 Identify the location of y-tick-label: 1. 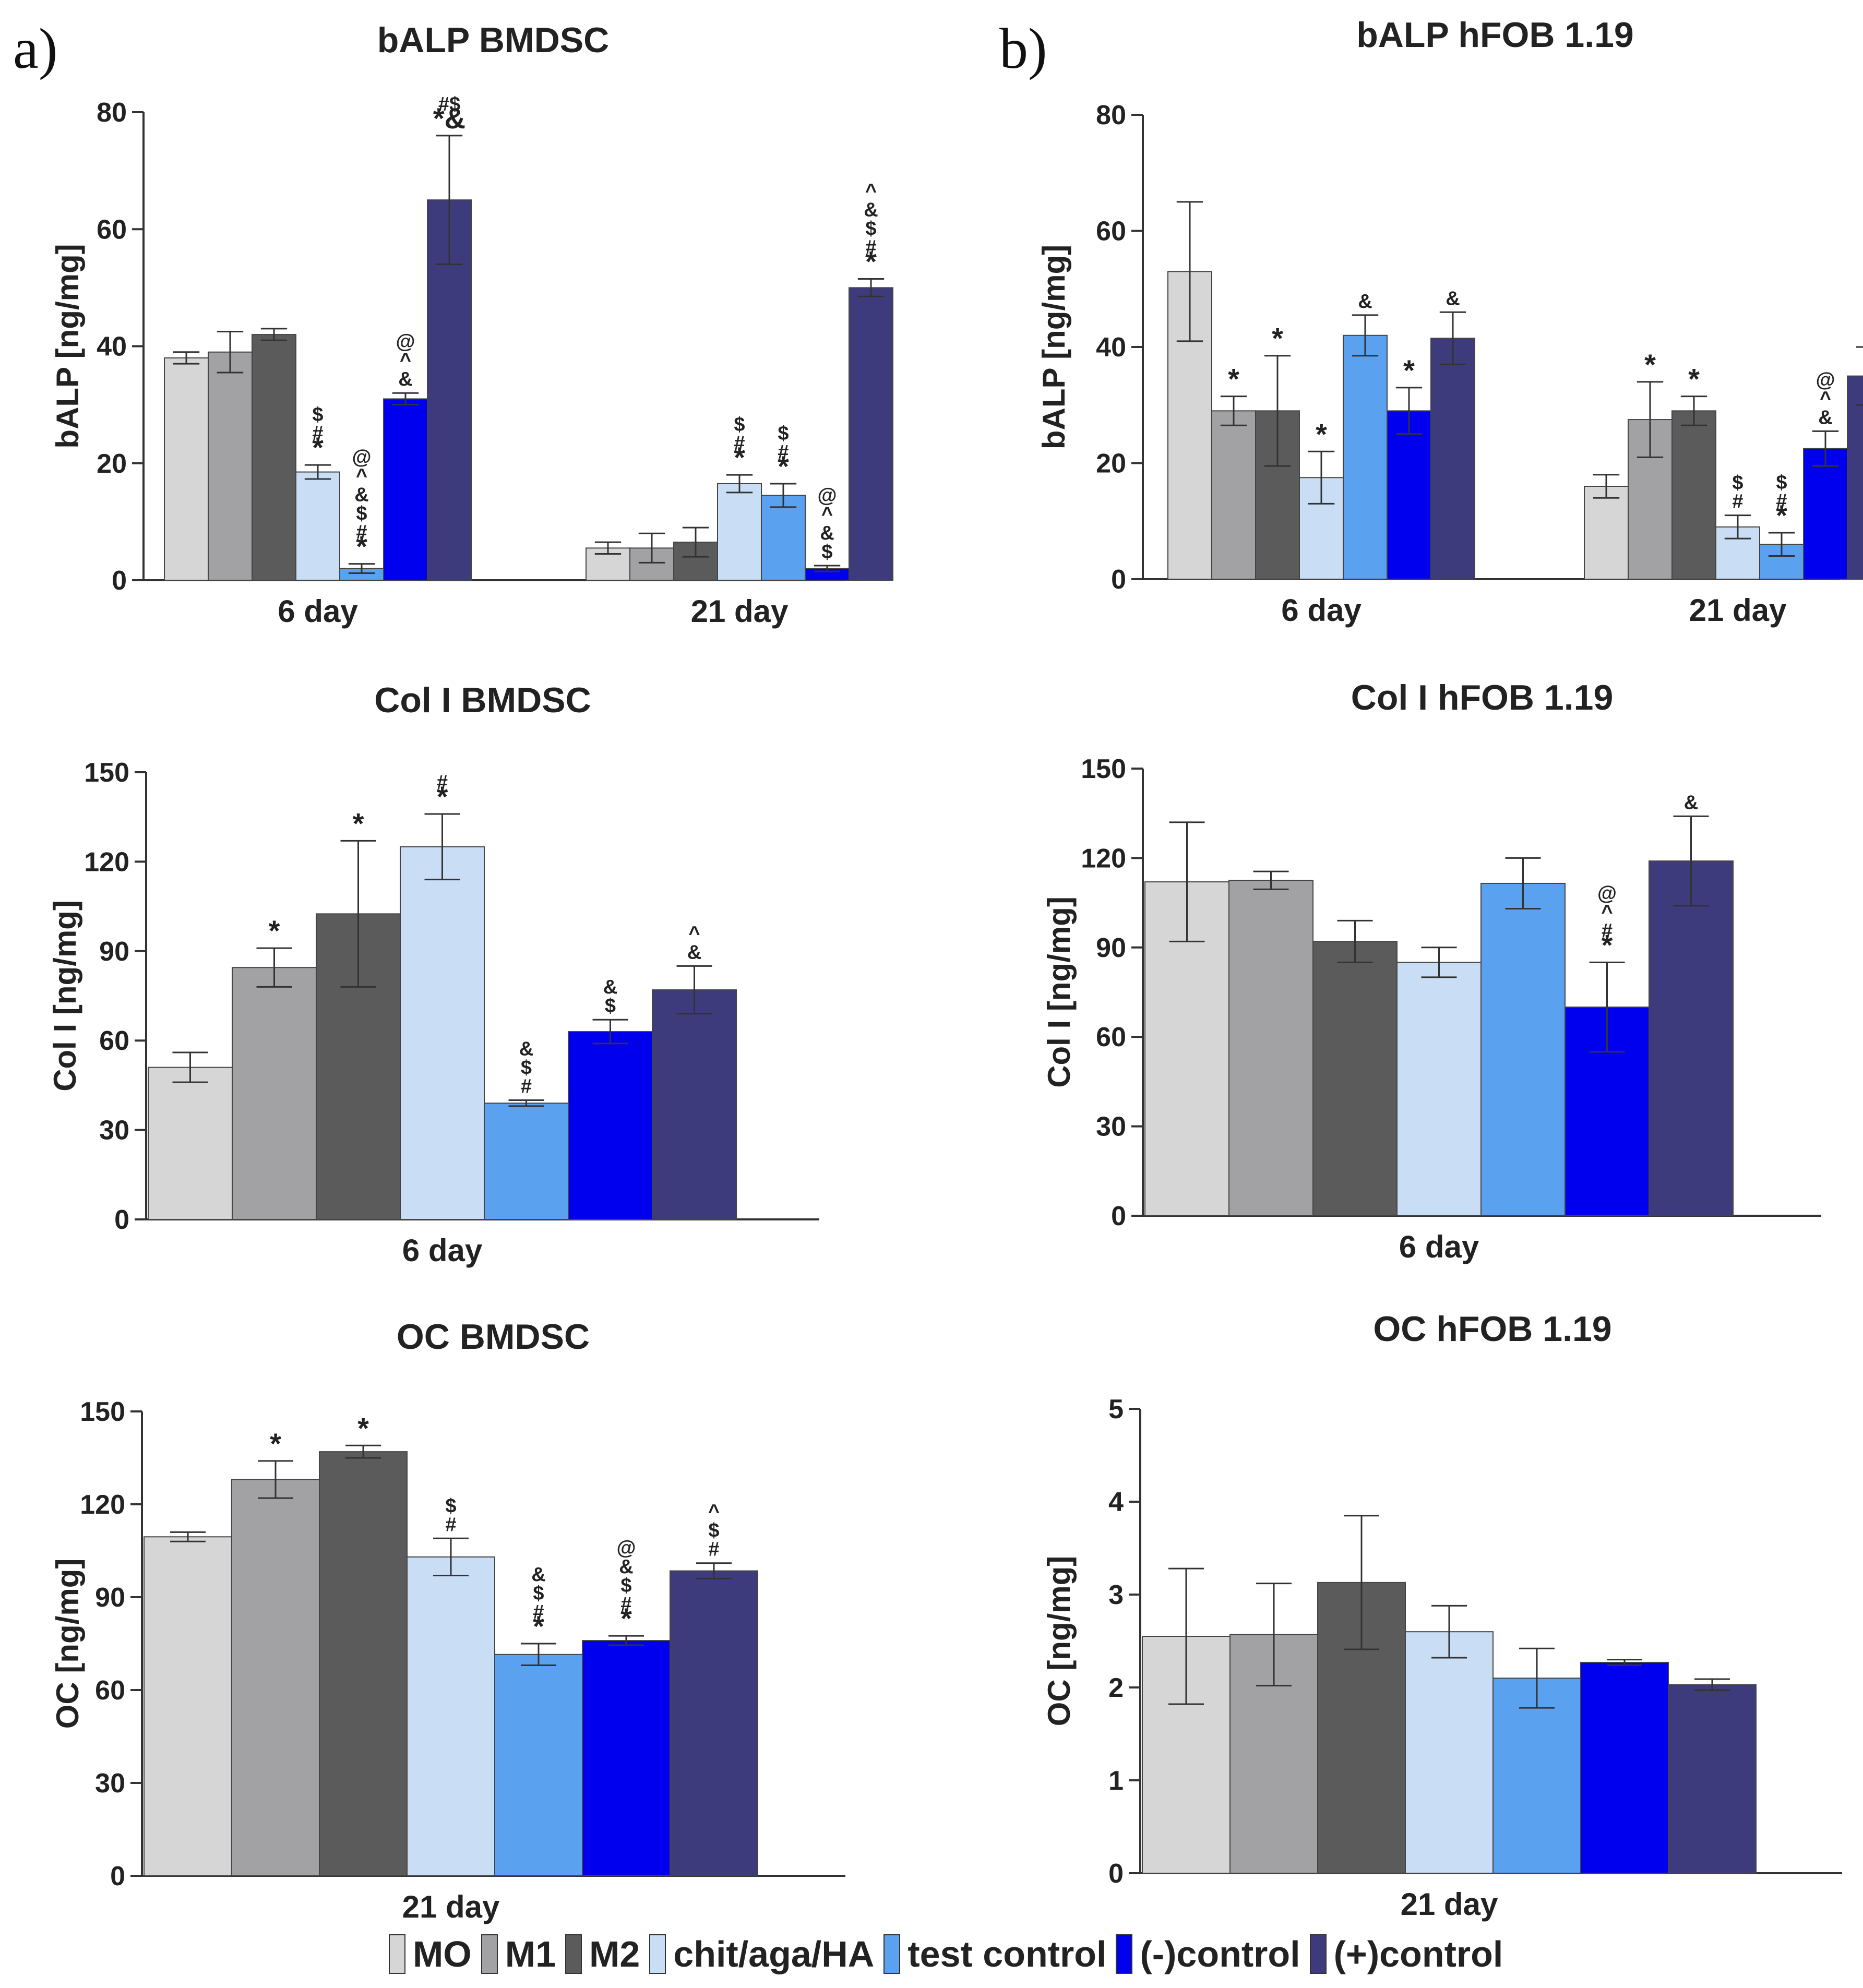
(1116, 1781).